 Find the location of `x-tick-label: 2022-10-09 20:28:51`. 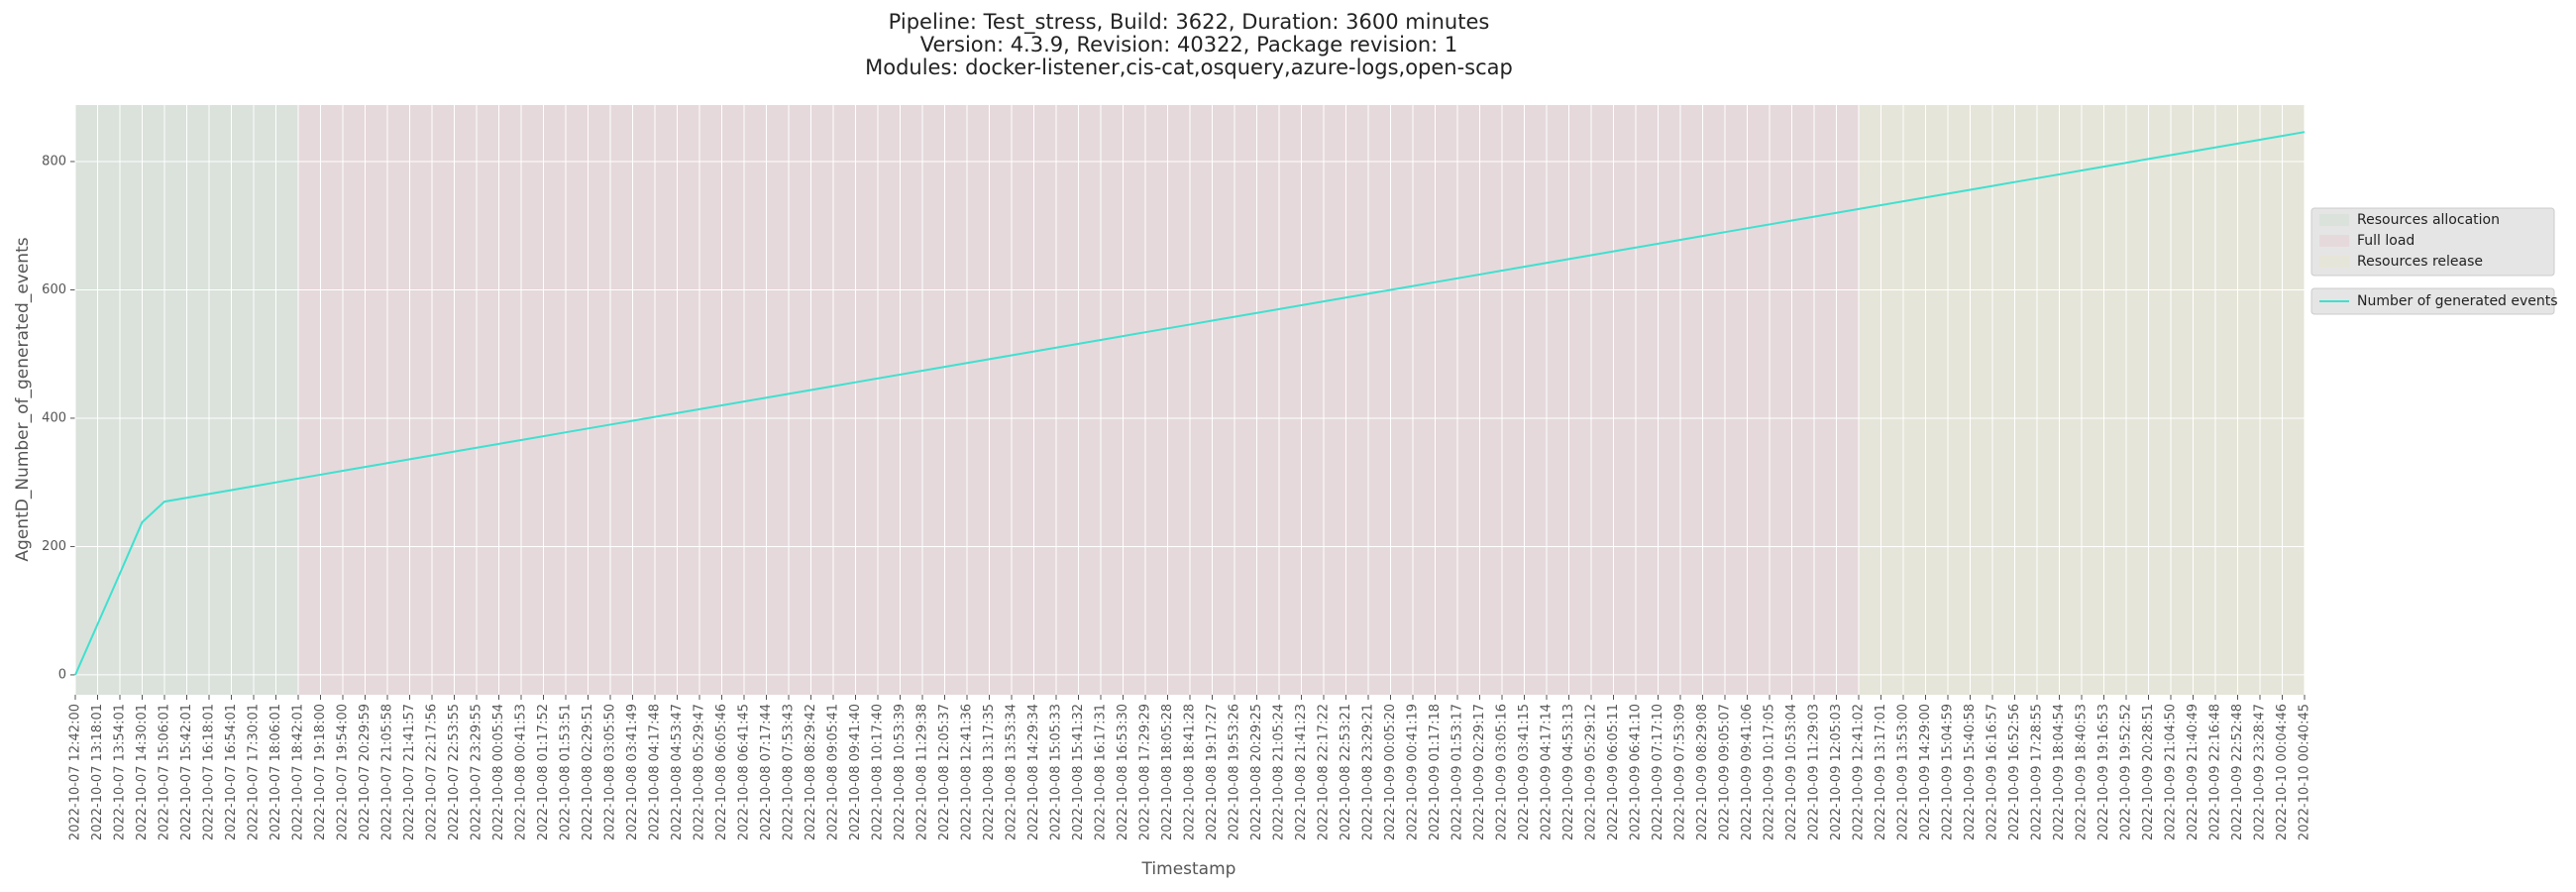

x-tick-label: 2022-10-09 20:28:51 is located at coordinates (2148, 772).